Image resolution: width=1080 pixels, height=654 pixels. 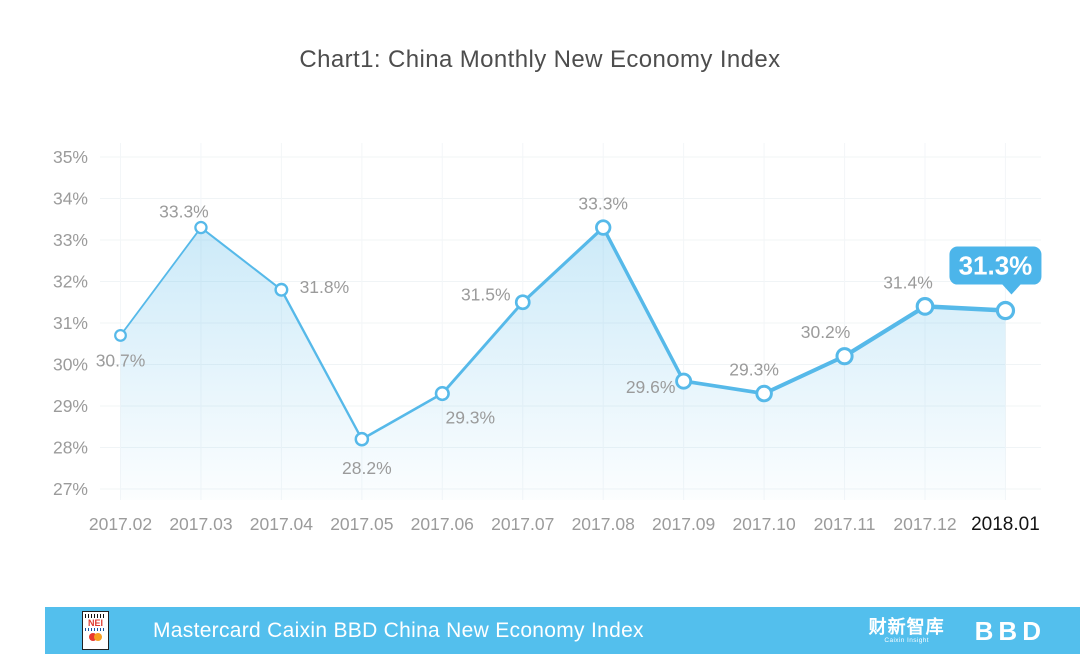 I want to click on data-point-label: 31.4%, so click(x=908, y=282).